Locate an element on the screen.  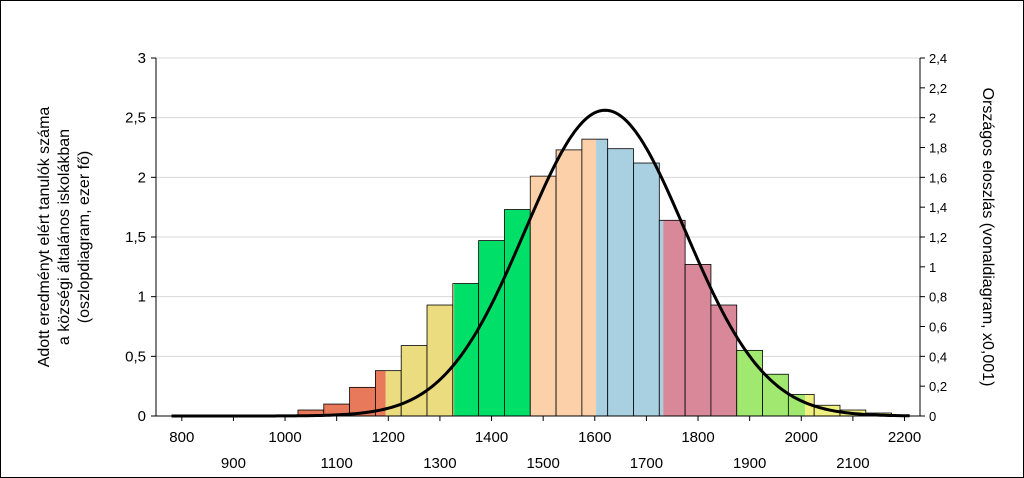
y-tick-right-label: 0,2 is located at coordinates (938, 386).